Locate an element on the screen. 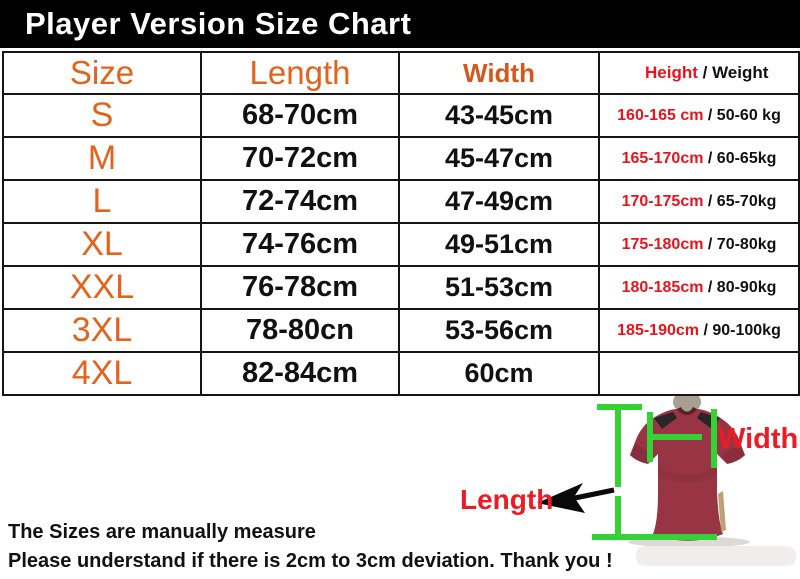 The width and height of the screenshot is (800, 579). table-row: L 72-74cm 47-49cm 170-175cm / 65-70kg is located at coordinates (401, 201).